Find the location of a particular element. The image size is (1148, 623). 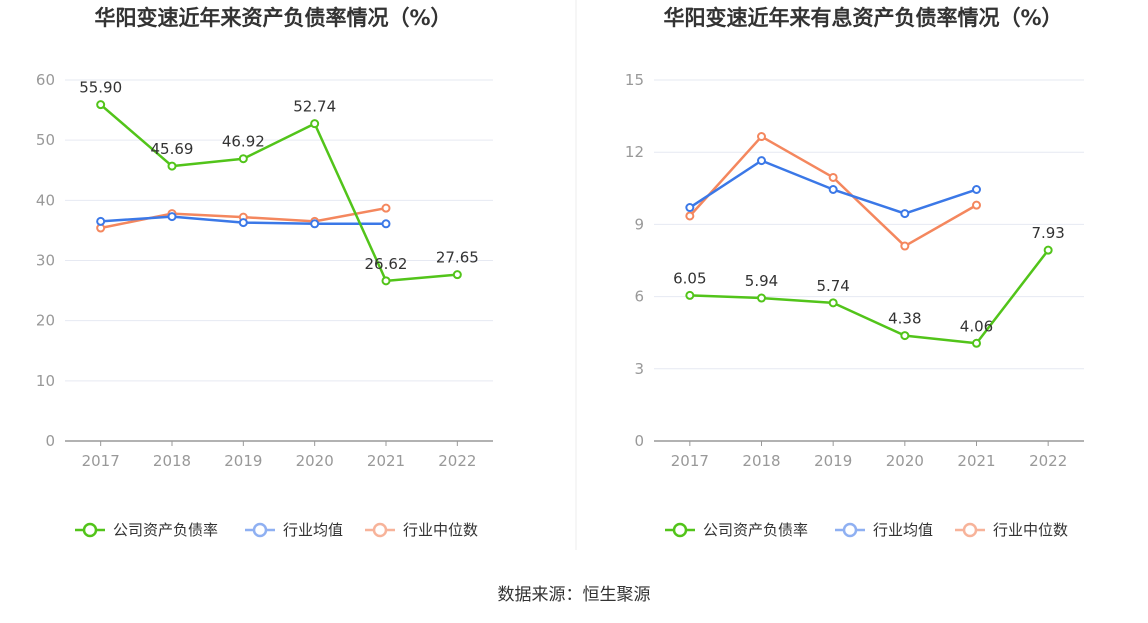

data-label: 4.38 is located at coordinates (904, 319).